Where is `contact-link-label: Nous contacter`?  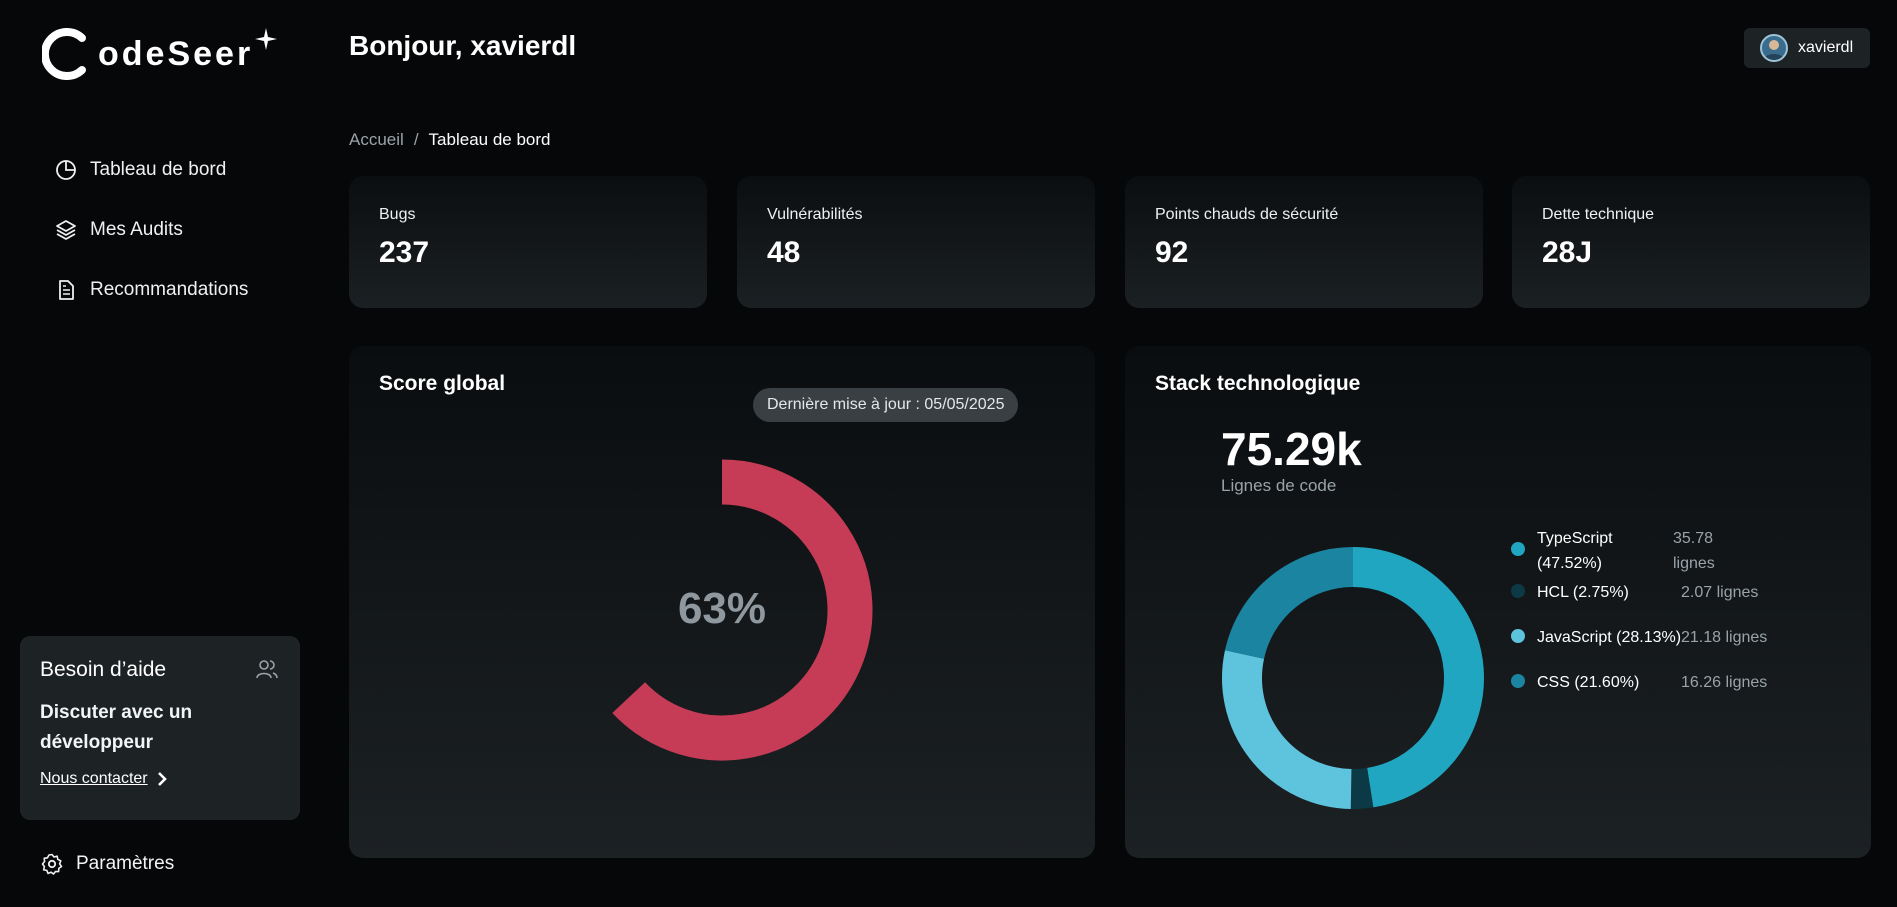 contact-link-label: Nous contacter is located at coordinates (94, 778).